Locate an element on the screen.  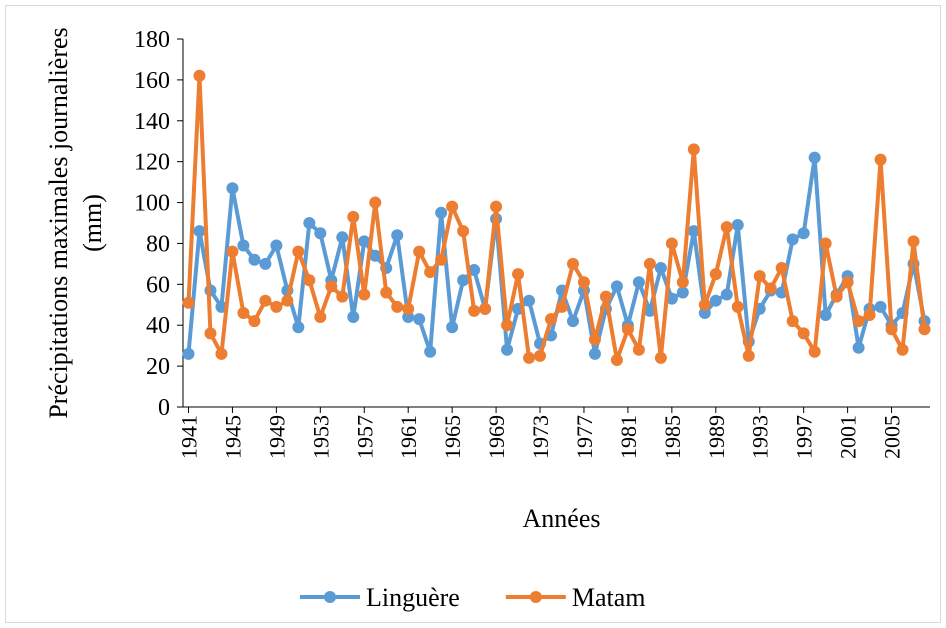
y-tick-label: 140 is located at coordinates (152, 122).